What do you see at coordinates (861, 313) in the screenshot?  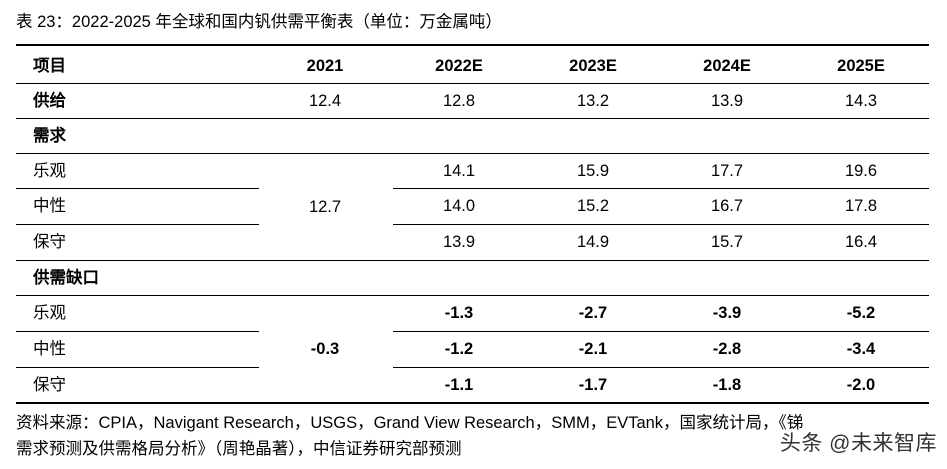 I see `gap-optimistic-2025e: -5.2` at bounding box center [861, 313].